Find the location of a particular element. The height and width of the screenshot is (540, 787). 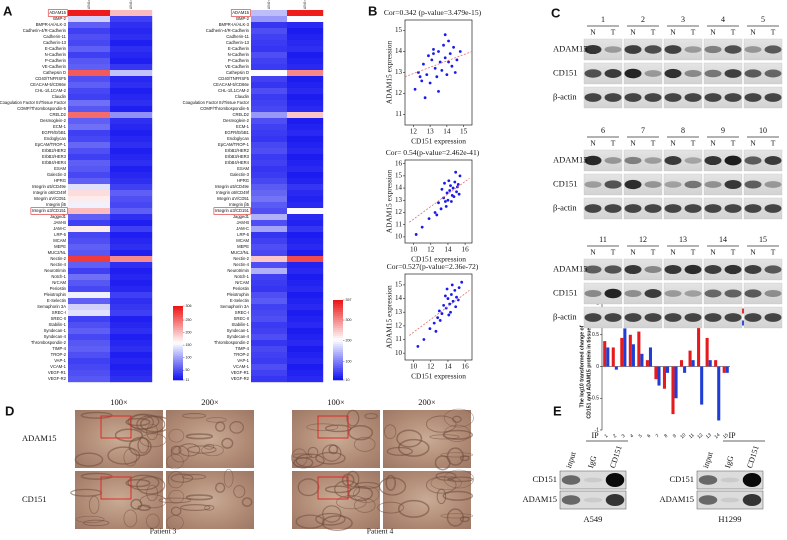

magnification-label: 100× is located at coordinates (119, 402).